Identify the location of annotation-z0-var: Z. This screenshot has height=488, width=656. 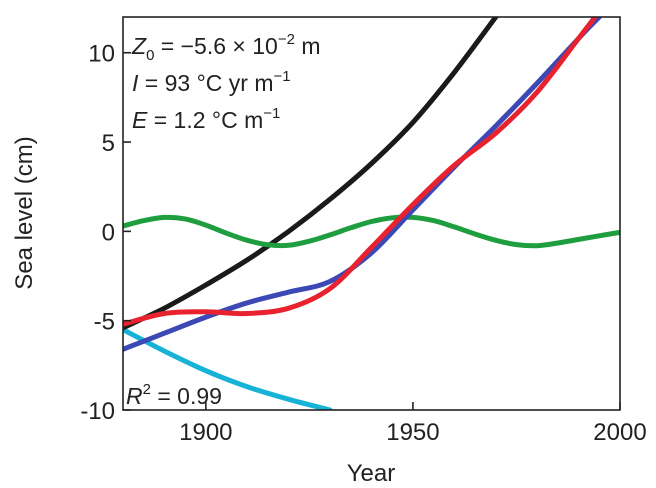
(139, 46).